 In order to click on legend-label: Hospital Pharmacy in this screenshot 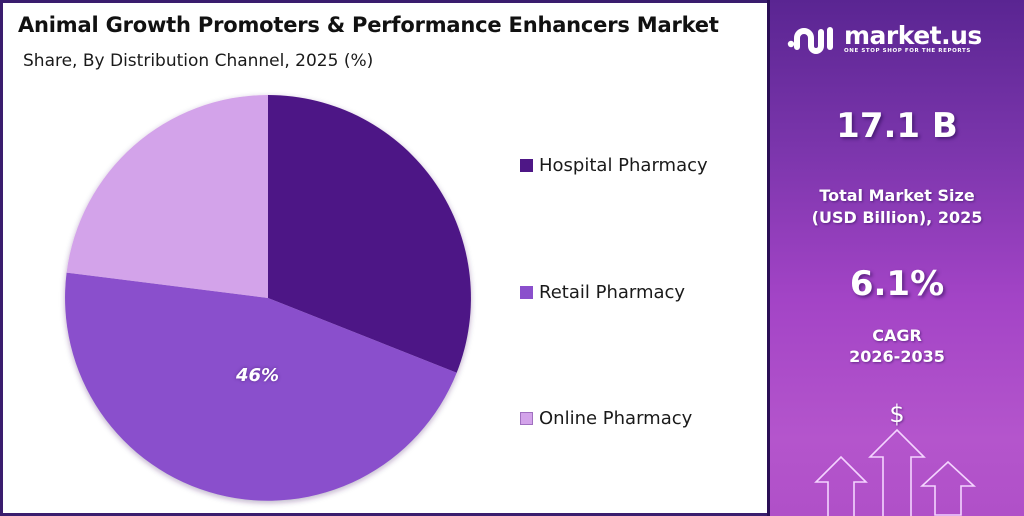, I will do `click(623, 165)`.